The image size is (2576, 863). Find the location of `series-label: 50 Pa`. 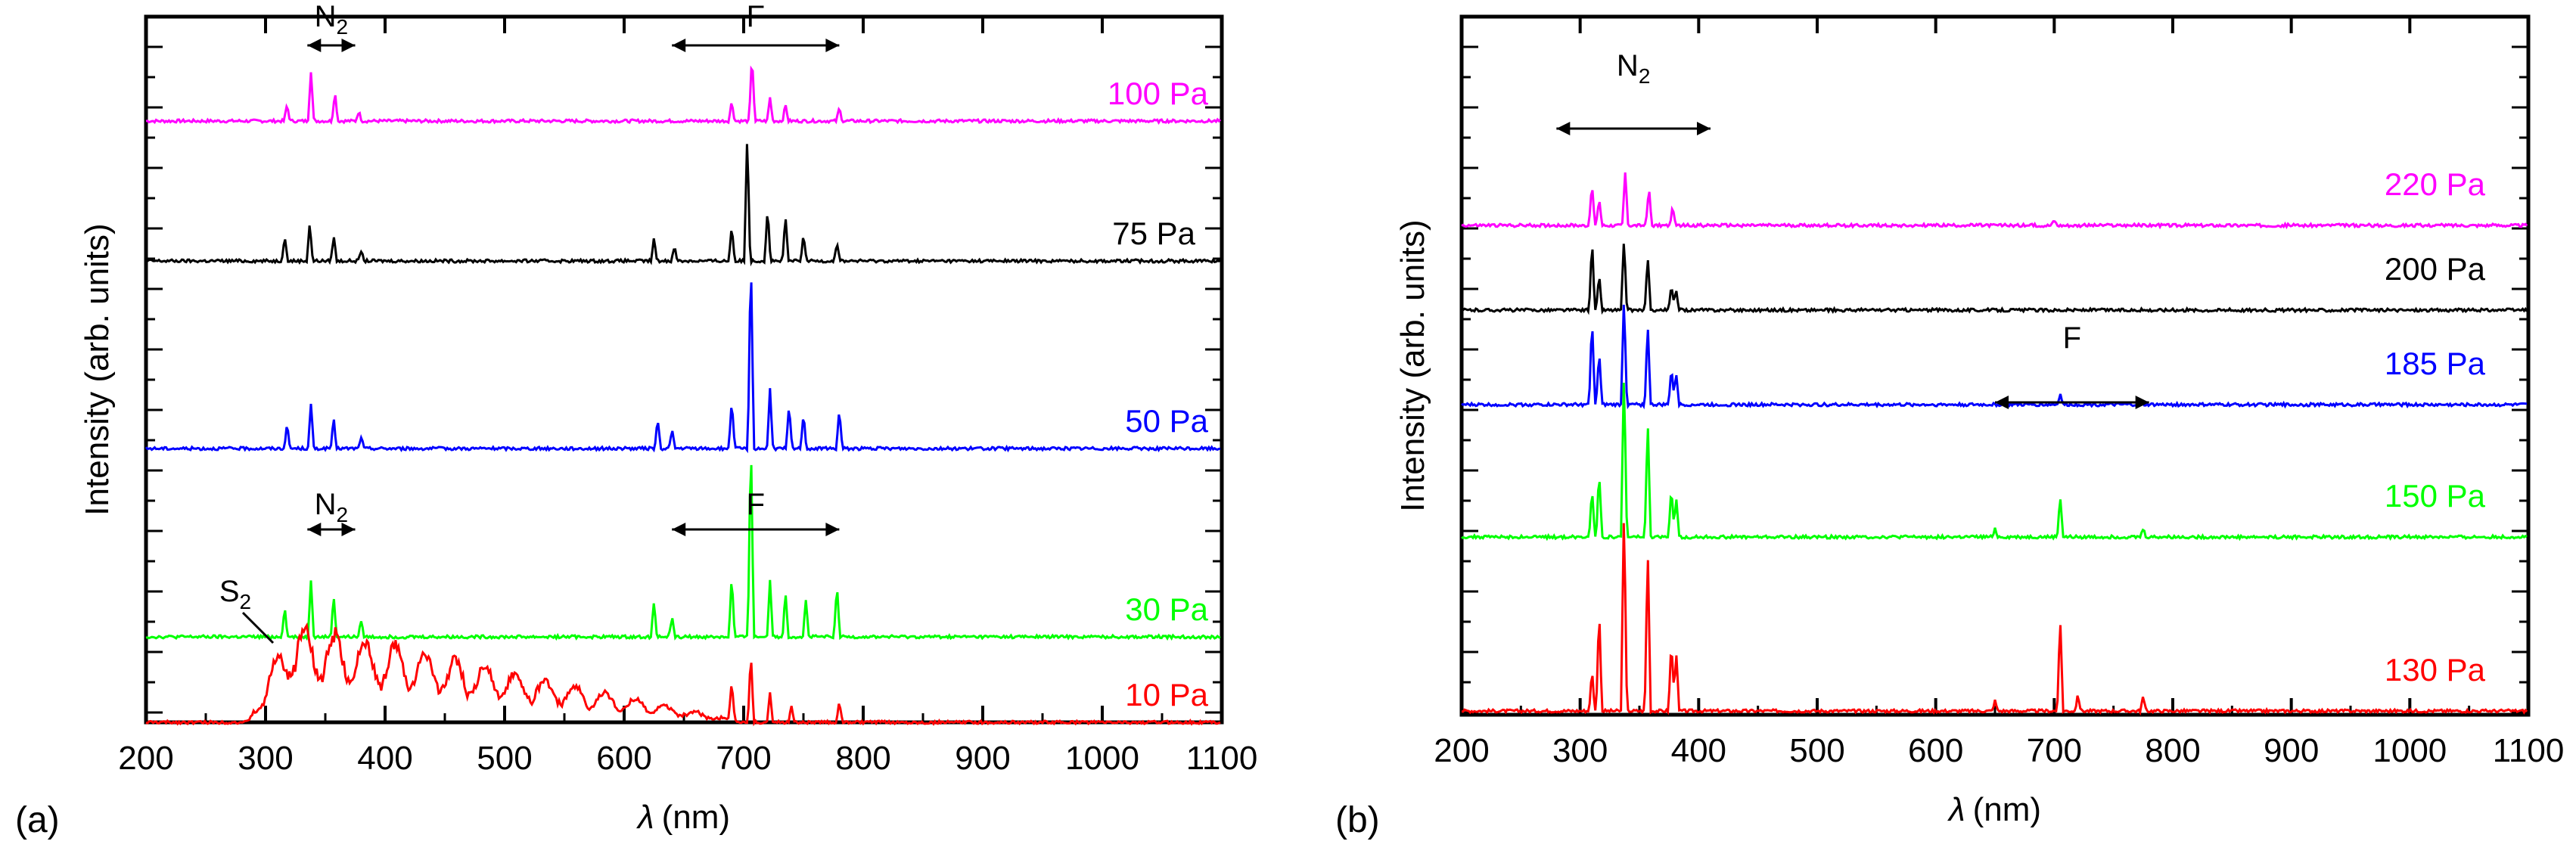

series-label: 50 Pa is located at coordinates (1166, 421).